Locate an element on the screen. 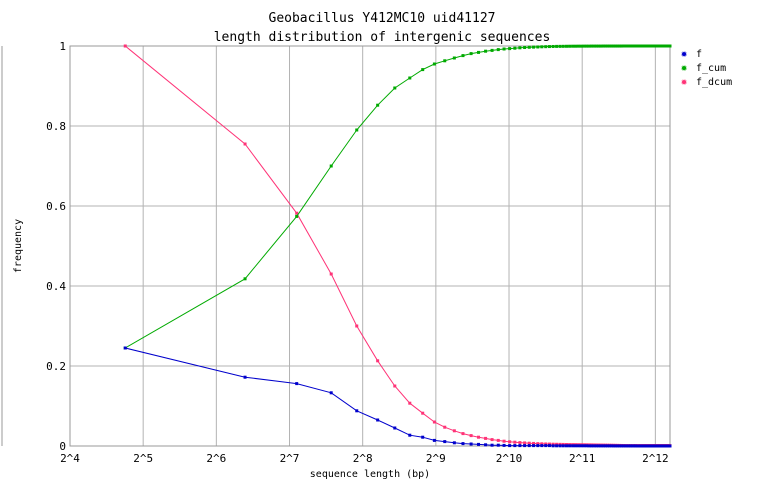  legend-marker-icon: ✹ is located at coordinates (684, 67).